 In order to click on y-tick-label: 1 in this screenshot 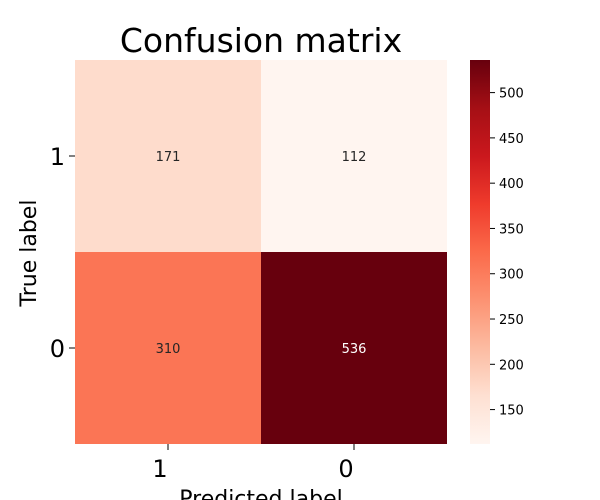, I will do `click(57, 157)`.